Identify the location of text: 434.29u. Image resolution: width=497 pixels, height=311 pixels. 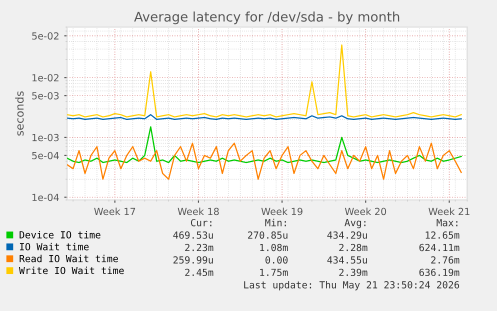
(347, 235).